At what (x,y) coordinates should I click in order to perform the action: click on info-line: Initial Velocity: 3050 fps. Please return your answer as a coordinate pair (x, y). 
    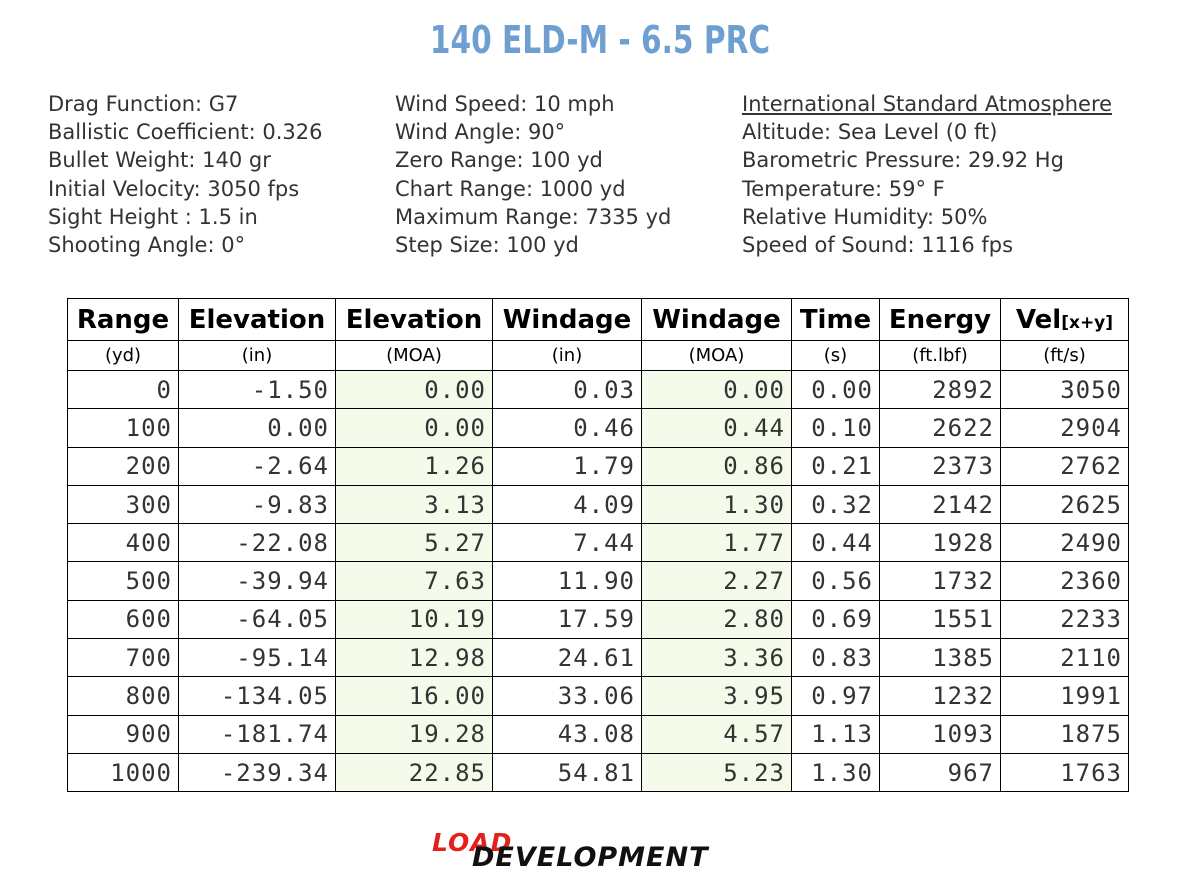
    Looking at the image, I should click on (174, 188).